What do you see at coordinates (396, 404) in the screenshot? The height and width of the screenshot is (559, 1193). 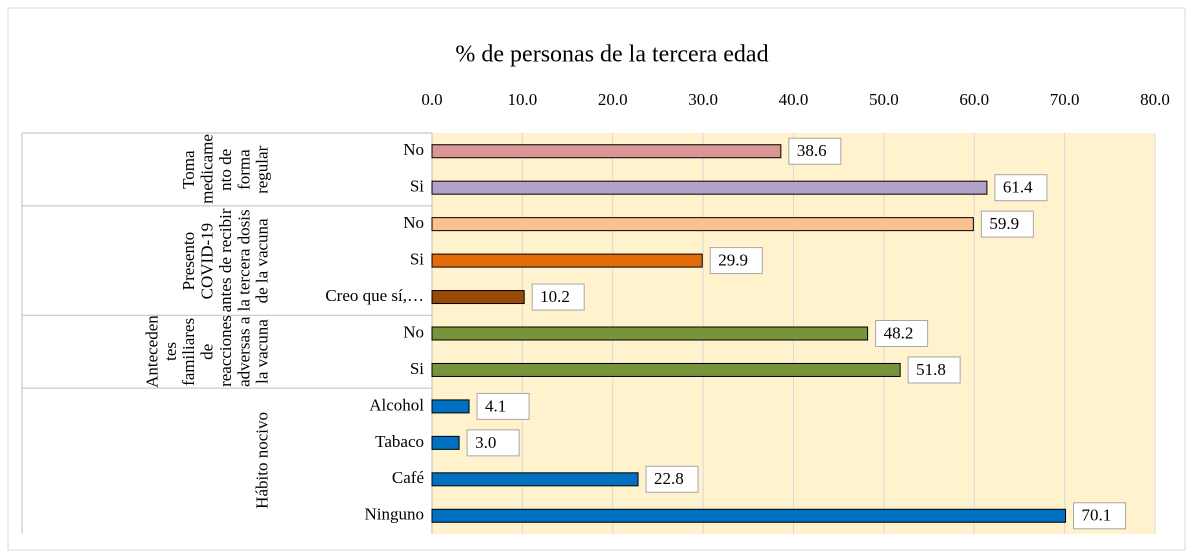 I see `y-tick-label: Alcohol` at bounding box center [396, 404].